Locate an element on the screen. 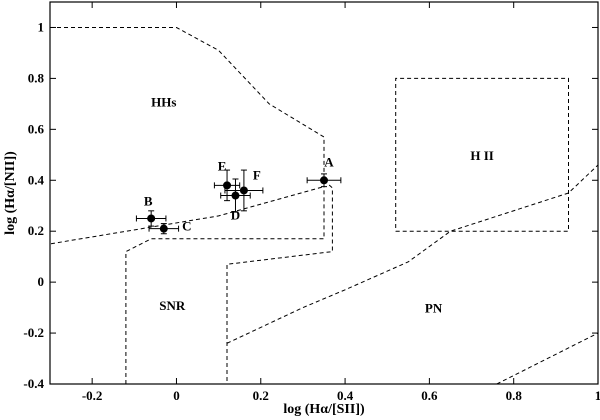 The width and height of the screenshot is (600, 420). y-tick-label: 0.4 is located at coordinates (36, 179).